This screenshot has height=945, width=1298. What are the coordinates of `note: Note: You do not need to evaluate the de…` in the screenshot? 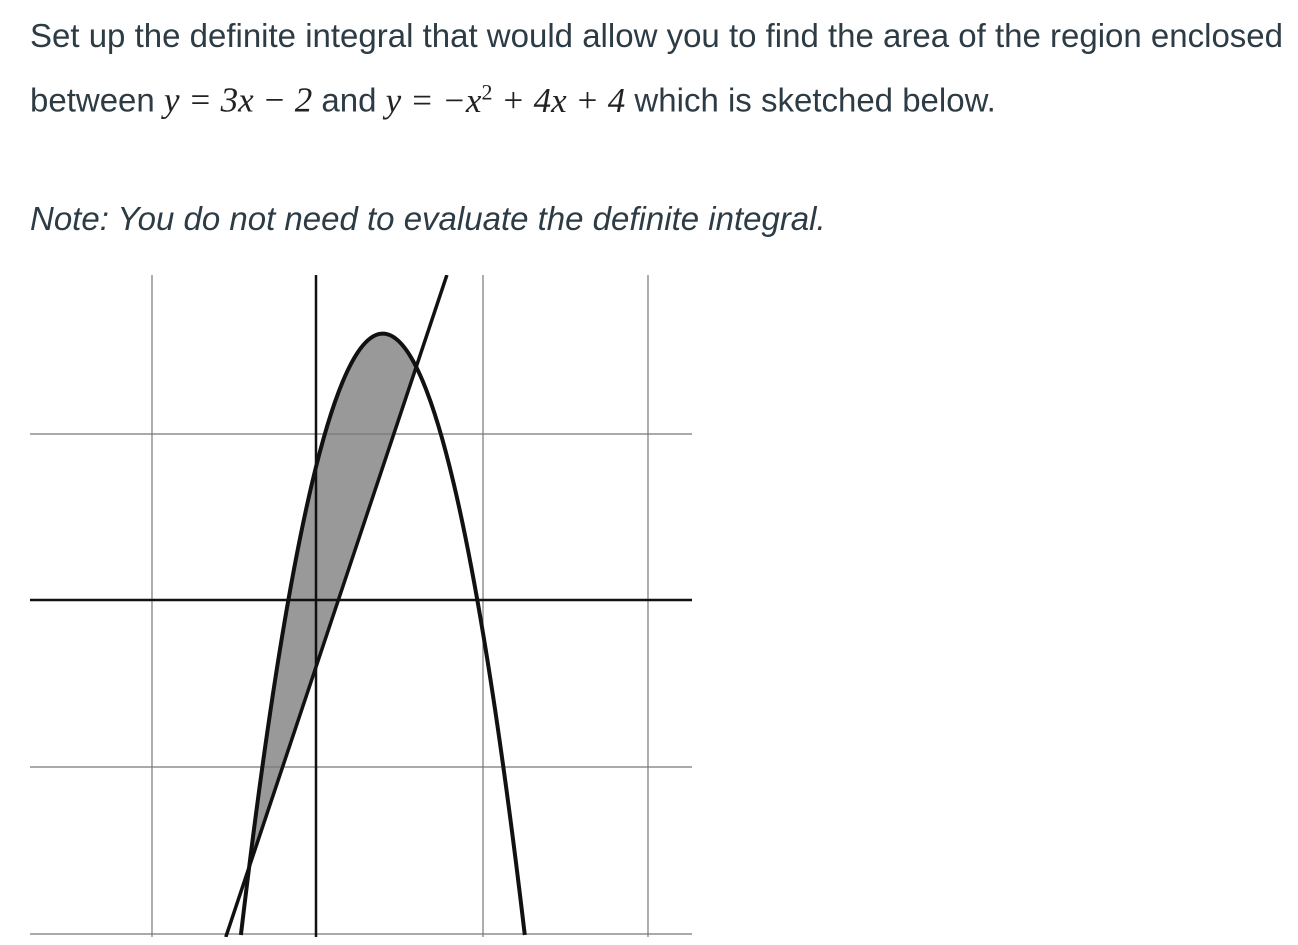 It's located at (428, 218).